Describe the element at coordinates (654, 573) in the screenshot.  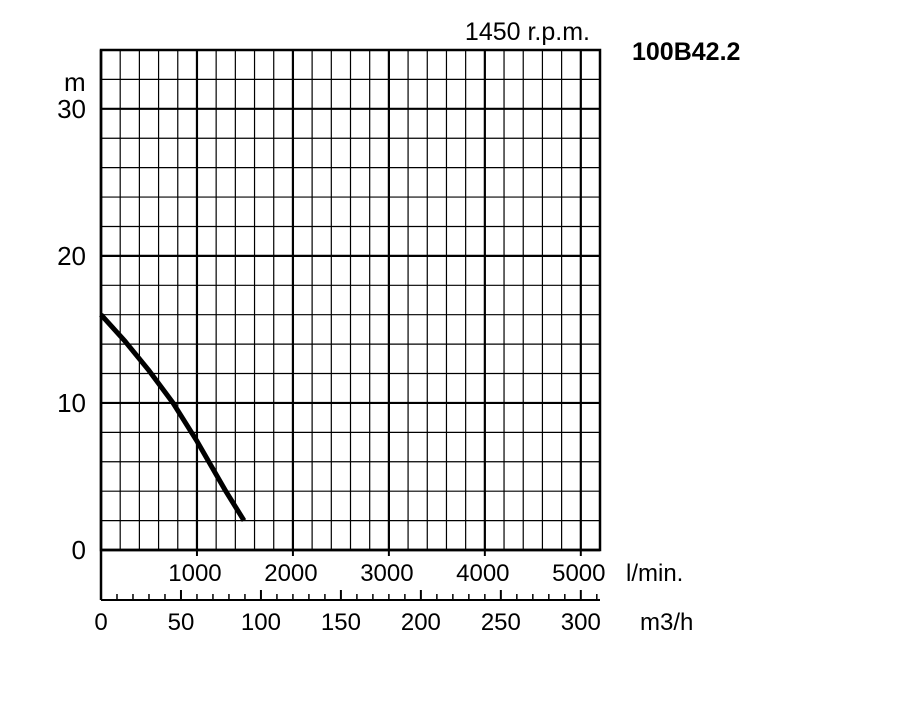
I see `x-primary-unit-label: l/min.` at that location.